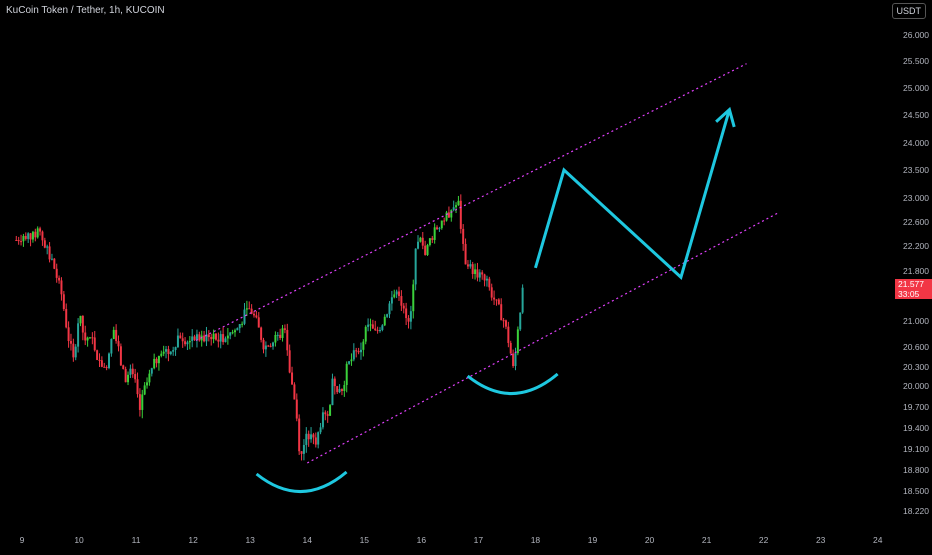 Image resolution: width=932 pixels, height=555 pixels. I want to click on symbol-title: KuCoin Token / Tether, 1h, KUCOIN, so click(85, 10).